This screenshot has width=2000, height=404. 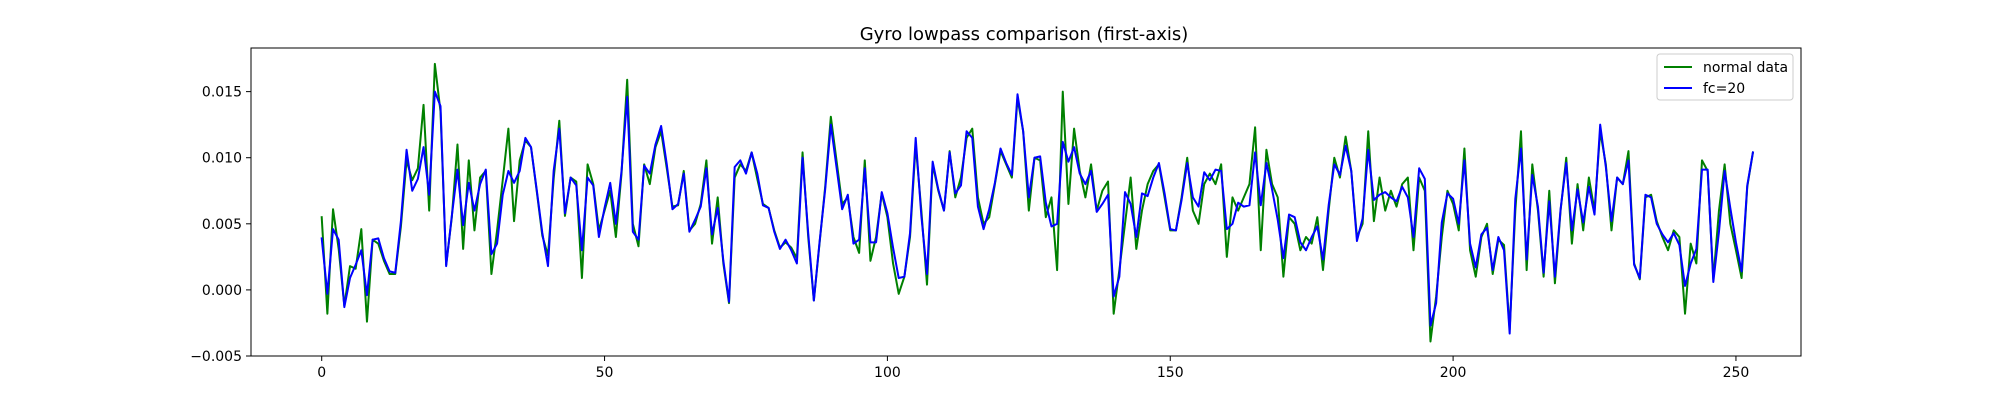 What do you see at coordinates (1745, 68) in the screenshot?
I see `legend-label-normal-data: normal data` at bounding box center [1745, 68].